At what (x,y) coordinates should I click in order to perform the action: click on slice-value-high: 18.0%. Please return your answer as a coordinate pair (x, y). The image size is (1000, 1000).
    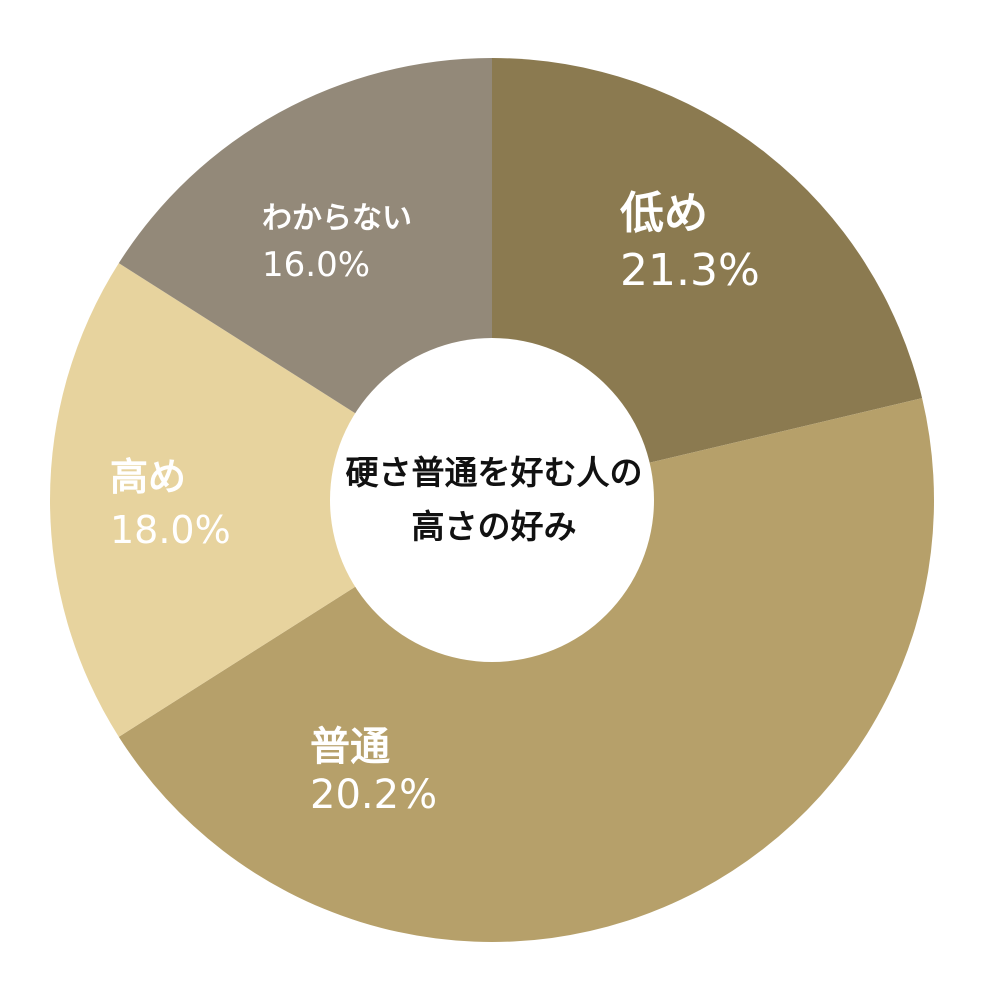
    Looking at the image, I should click on (170, 530).